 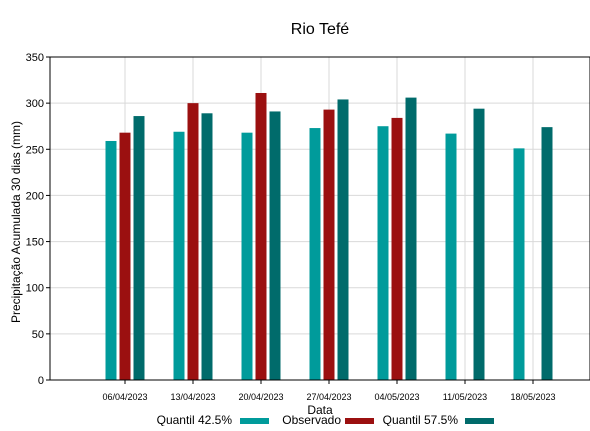 I want to click on y-tick-label: 50, so click(x=38, y=335).